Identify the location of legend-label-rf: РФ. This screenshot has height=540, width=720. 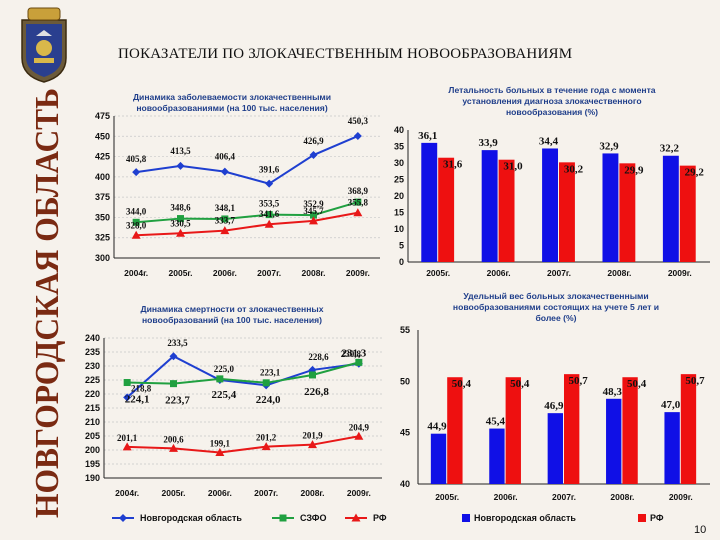
(380, 518).